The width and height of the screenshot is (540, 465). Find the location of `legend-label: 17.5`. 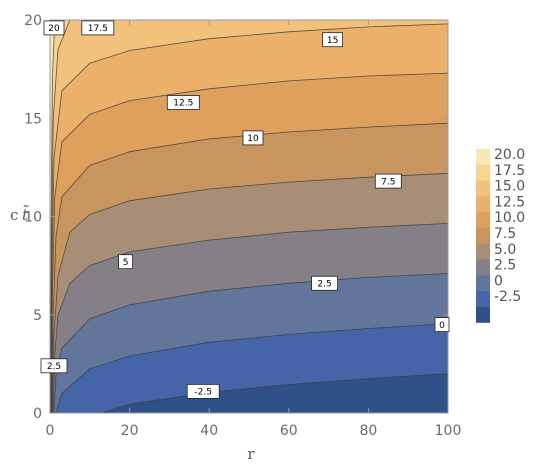

legend-label: 17.5 is located at coordinates (509, 171).